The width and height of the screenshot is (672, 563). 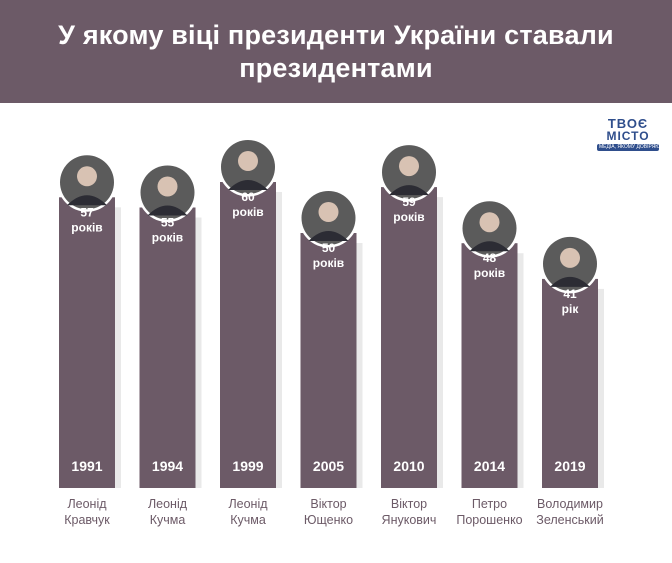 I want to click on title-line-2: президентами, so click(x=336, y=67).